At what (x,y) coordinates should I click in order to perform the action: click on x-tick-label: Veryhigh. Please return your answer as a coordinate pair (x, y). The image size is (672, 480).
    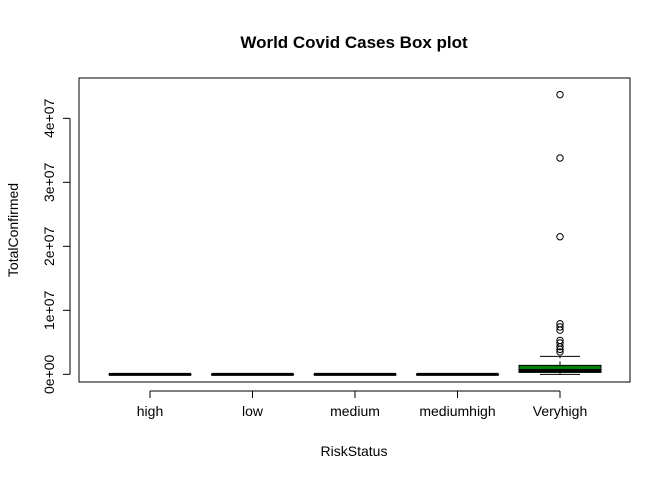
    Looking at the image, I should click on (560, 411).